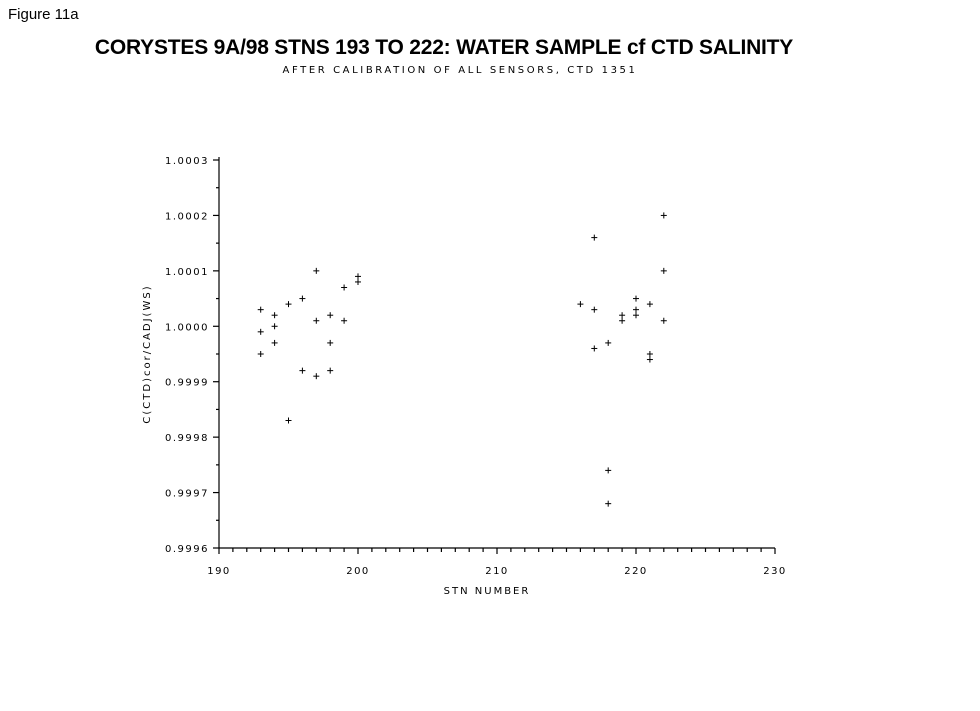 The image size is (980, 711). I want to click on x-tick-label: 220, so click(636, 571).